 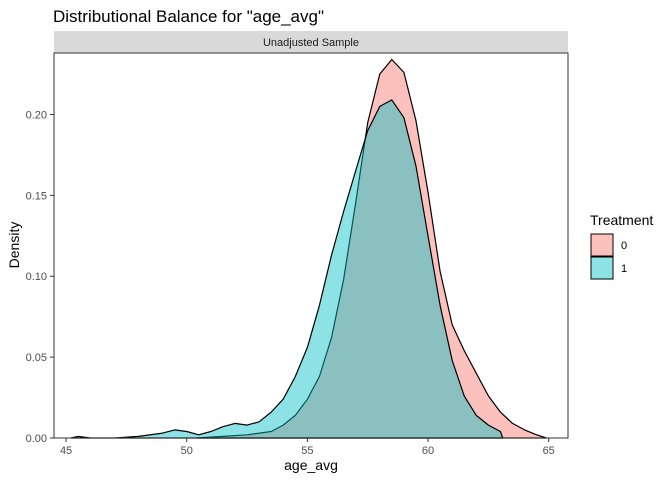 What do you see at coordinates (14, 245) in the screenshot?
I see `y-axis-title: Density` at bounding box center [14, 245].